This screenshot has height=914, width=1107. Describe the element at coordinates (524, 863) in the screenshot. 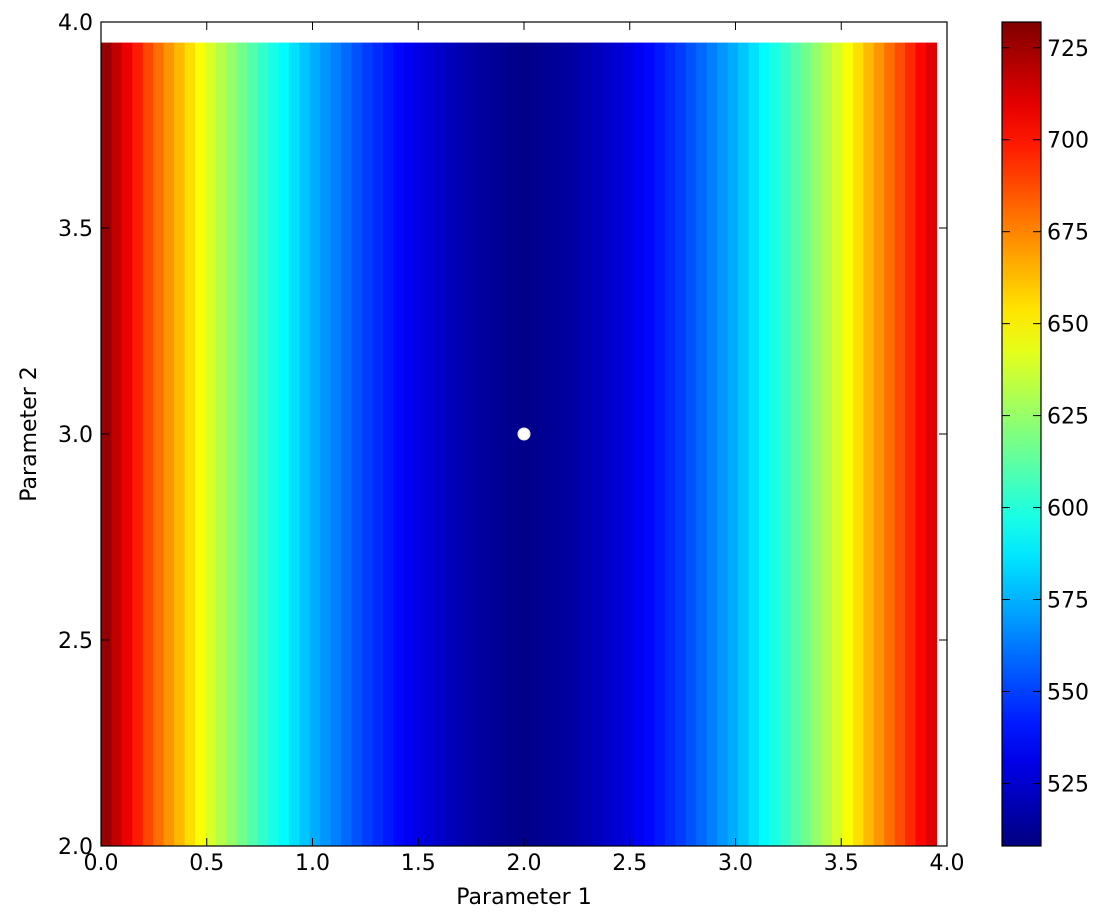

I see `x-tick-label: 2.0` at that location.